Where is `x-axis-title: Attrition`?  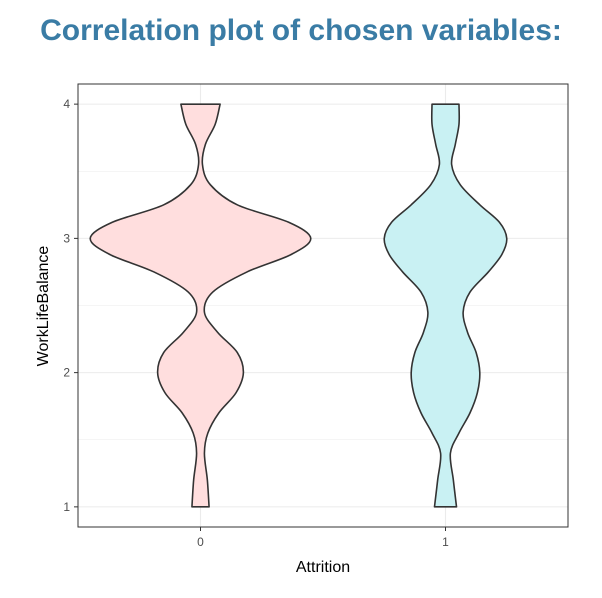 x-axis-title: Attrition is located at coordinates (323, 567).